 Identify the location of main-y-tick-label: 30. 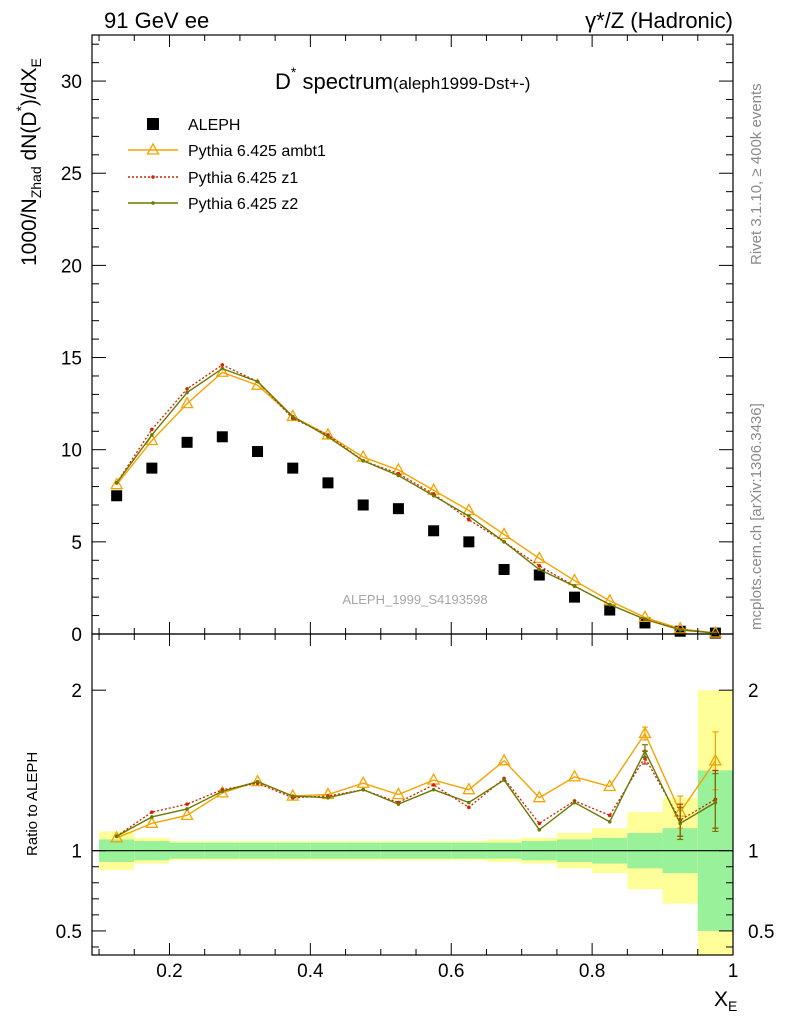
(71, 82).